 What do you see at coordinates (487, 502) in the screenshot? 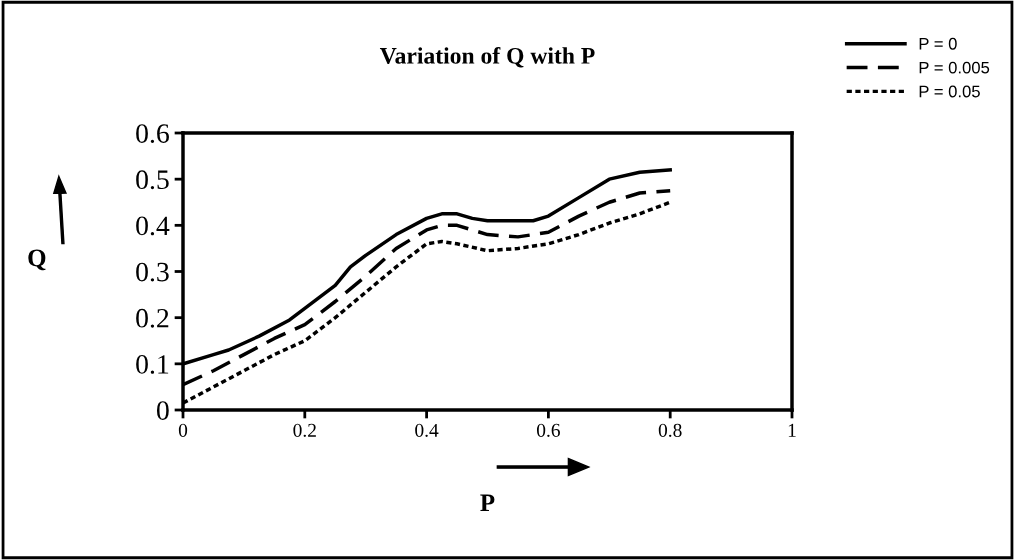
I see `x-axis-title: P` at bounding box center [487, 502].